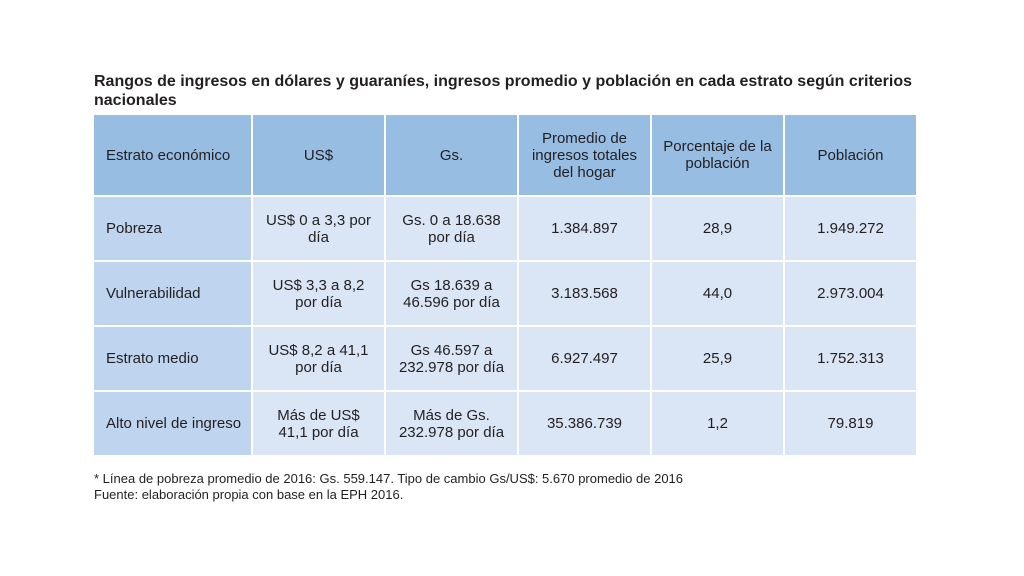  Describe the element at coordinates (451, 423) in the screenshot. I see `cell-gs: Más de Gs. 232.978 por día` at that location.